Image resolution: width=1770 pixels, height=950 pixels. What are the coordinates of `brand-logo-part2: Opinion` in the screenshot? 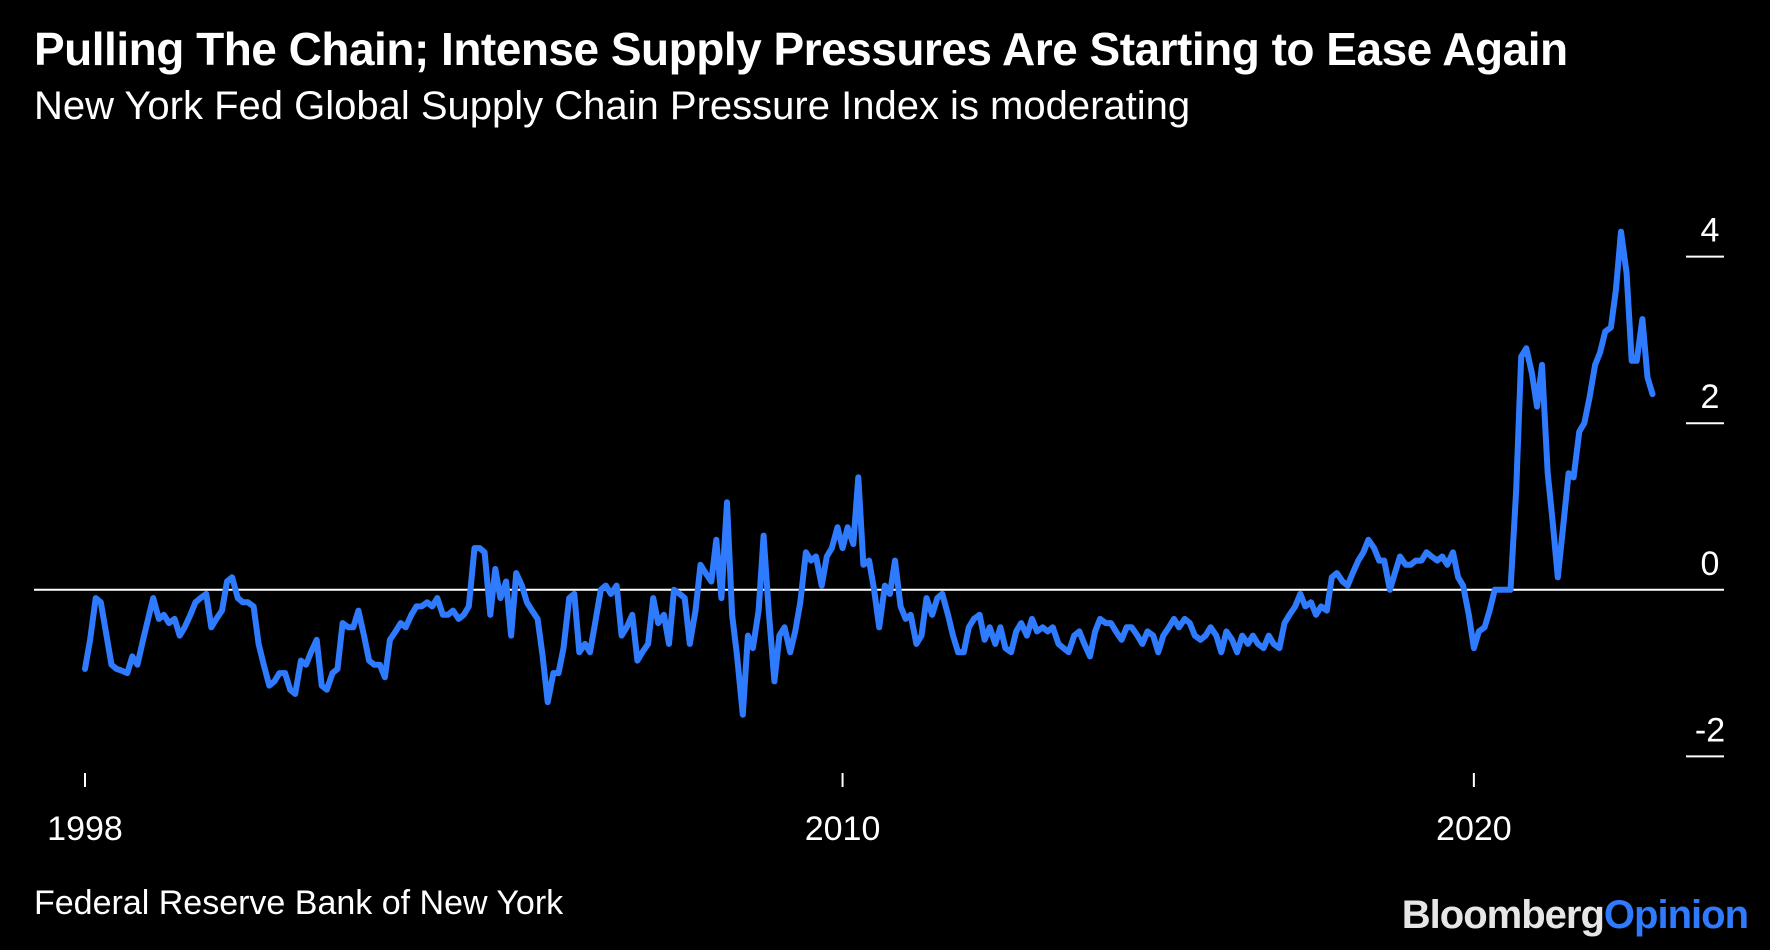 It's located at (1676, 915).